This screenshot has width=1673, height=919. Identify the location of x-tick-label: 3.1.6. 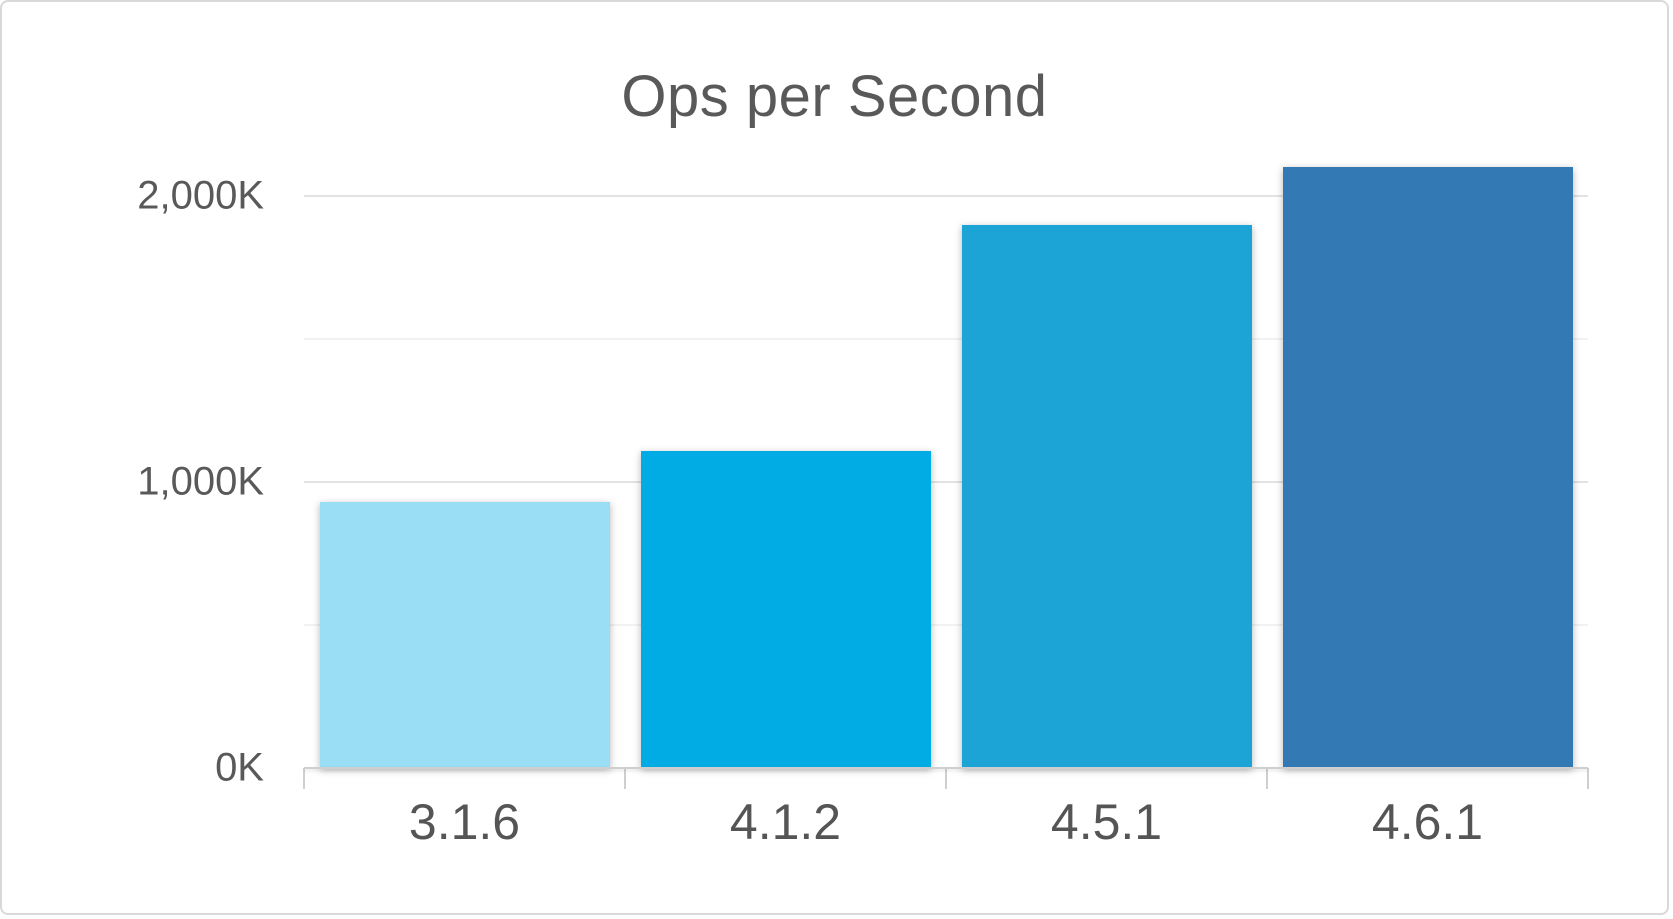
(464, 822).